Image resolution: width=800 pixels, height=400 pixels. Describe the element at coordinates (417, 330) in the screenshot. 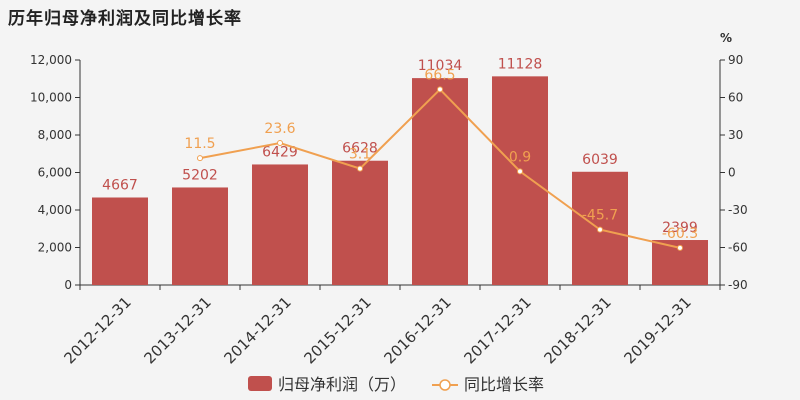

I see `x-axis-tick-label: 2016-12-31` at that location.